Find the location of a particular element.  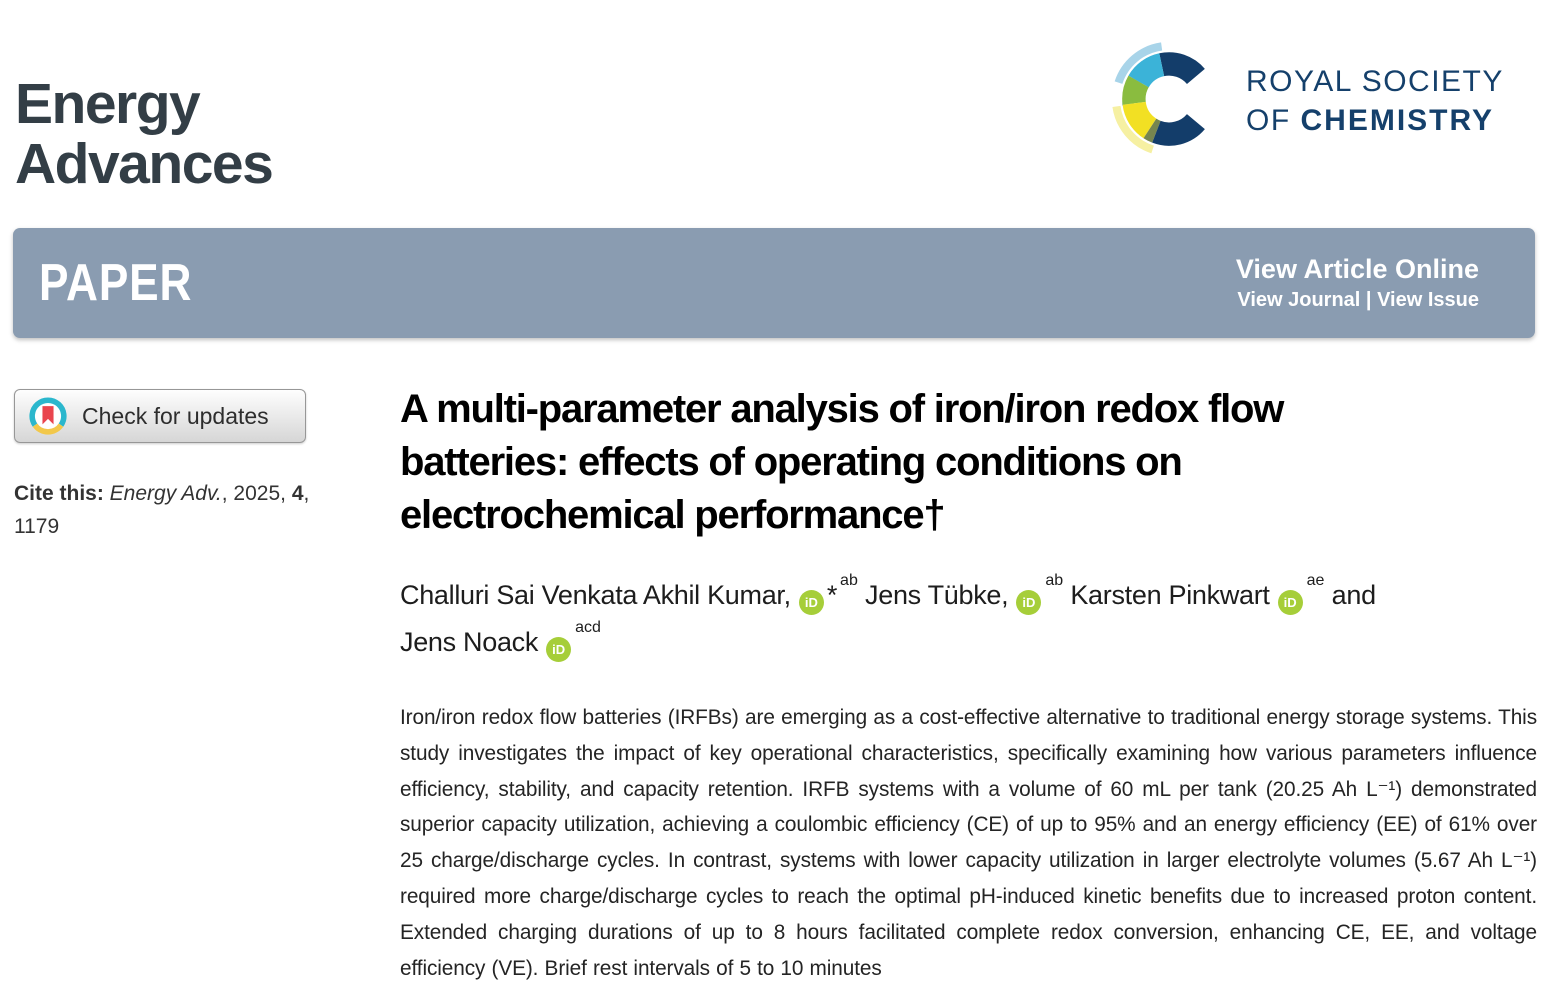

rsc-wordmark-line1: ROYAL SOCIETY is located at coordinates (1375, 81).